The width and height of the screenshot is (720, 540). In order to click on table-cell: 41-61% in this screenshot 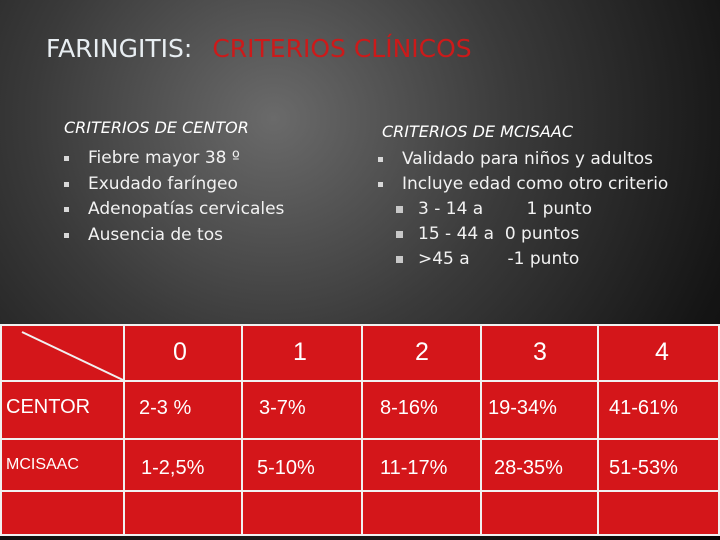, I will do `click(643, 408)`.